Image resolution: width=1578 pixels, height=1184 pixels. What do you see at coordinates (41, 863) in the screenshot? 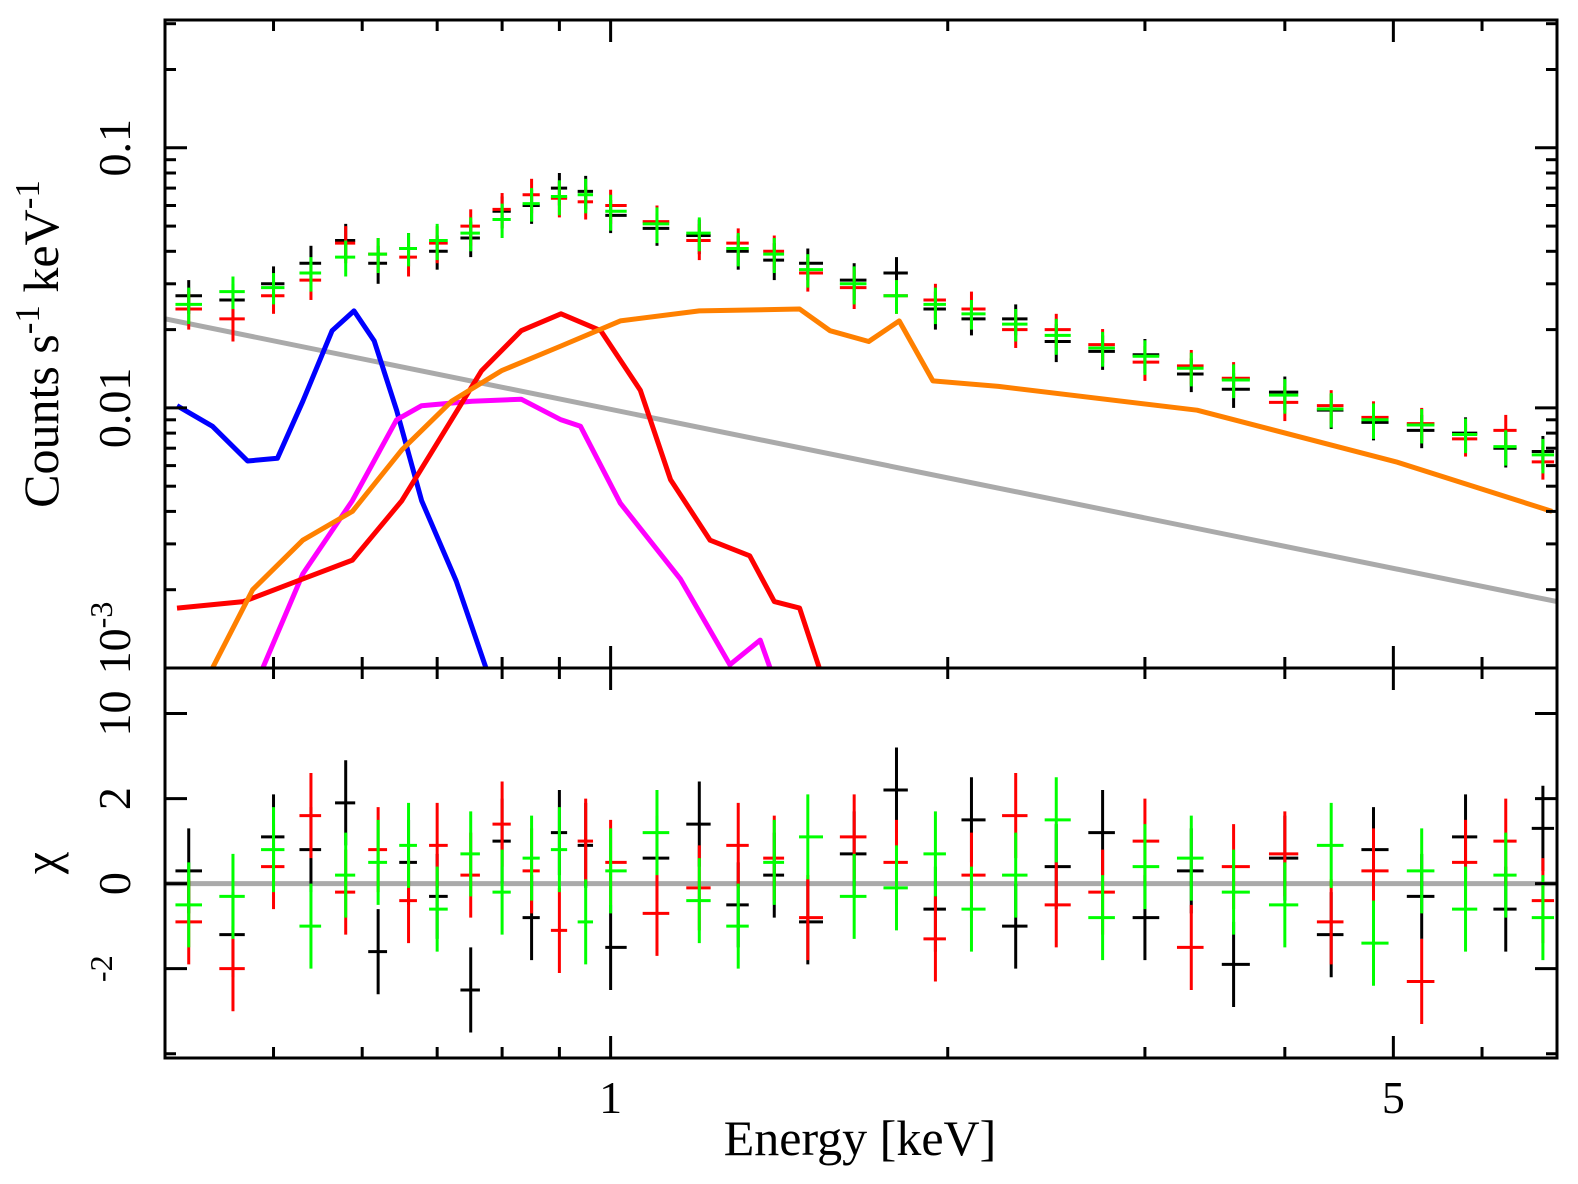
I see `y-axis-title: χ` at bounding box center [41, 863].